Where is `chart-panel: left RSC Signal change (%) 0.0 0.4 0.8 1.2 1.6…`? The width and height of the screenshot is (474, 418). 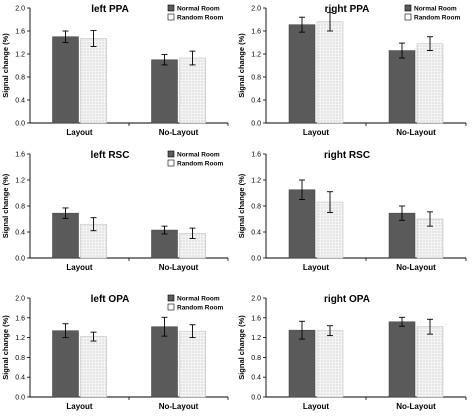
chart-panel: left RSC Signal change (%) 0.0 0.4 0.8 1.2 1.6… is located at coordinates (115, 211).